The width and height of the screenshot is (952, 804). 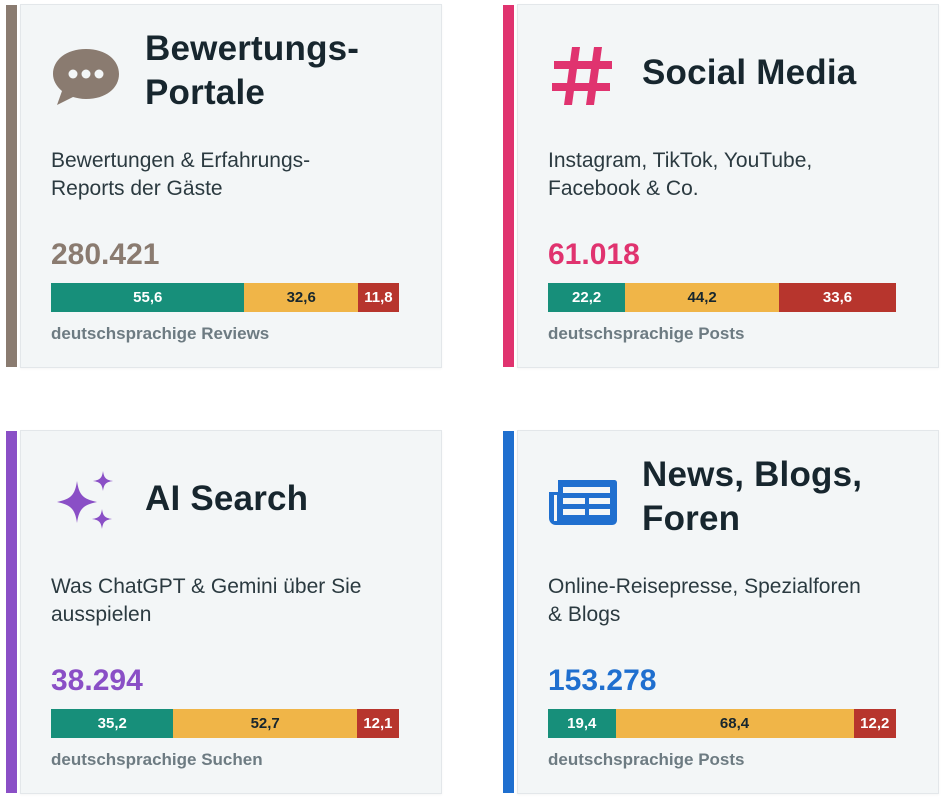 I want to click on card-subtitle: Was ChatGPT & Gemini über Sie ausspielen, so click(x=206, y=600).